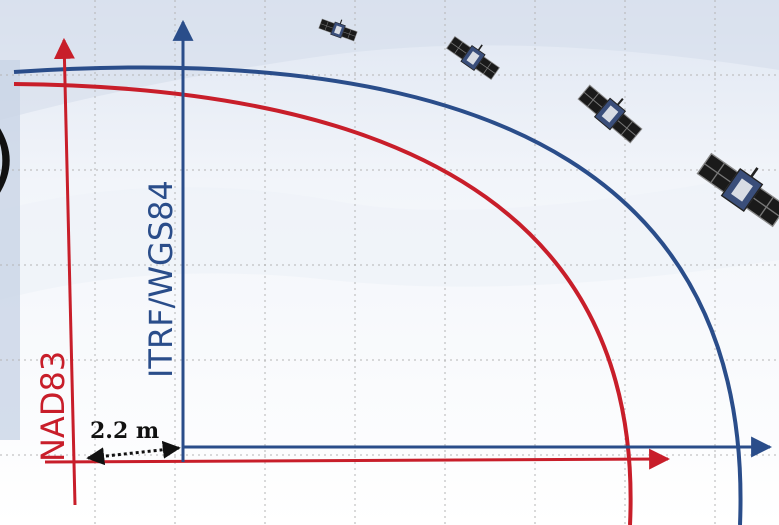 The image size is (779, 525). I want to click on itrf-wgs84-label: ITRF/WGS84, so click(161, 279).